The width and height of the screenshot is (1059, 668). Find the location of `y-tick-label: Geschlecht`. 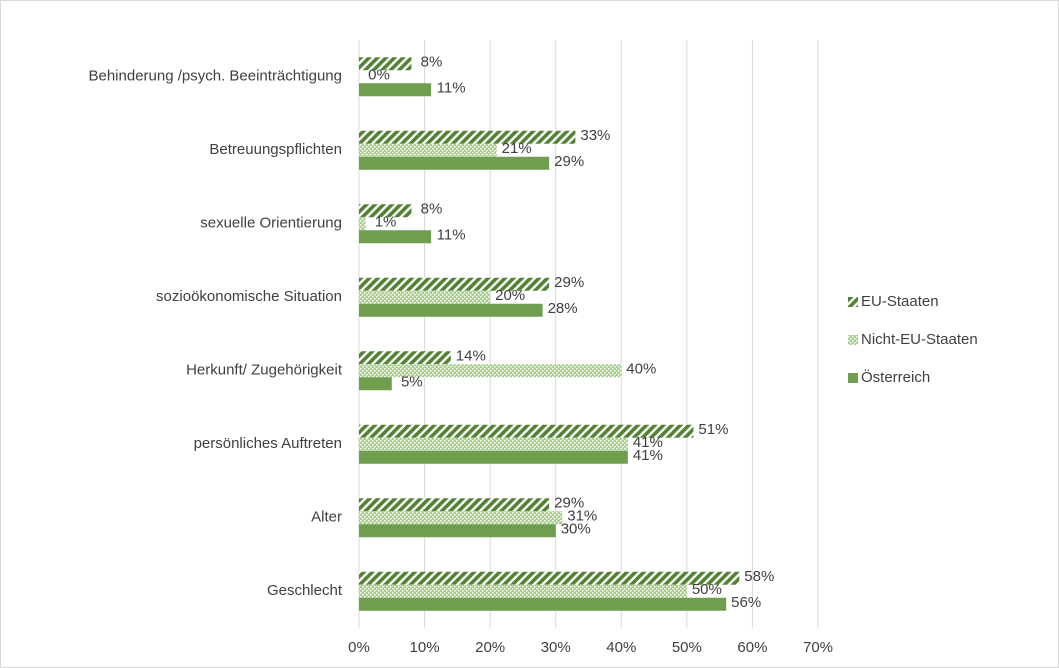

y-tick-label: Geschlecht is located at coordinates (305, 590).